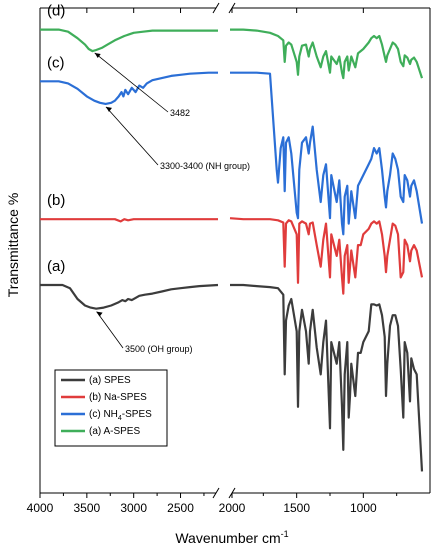 This screenshot has width=438, height=550. I want to click on panel-label: (d), so click(56, 11).